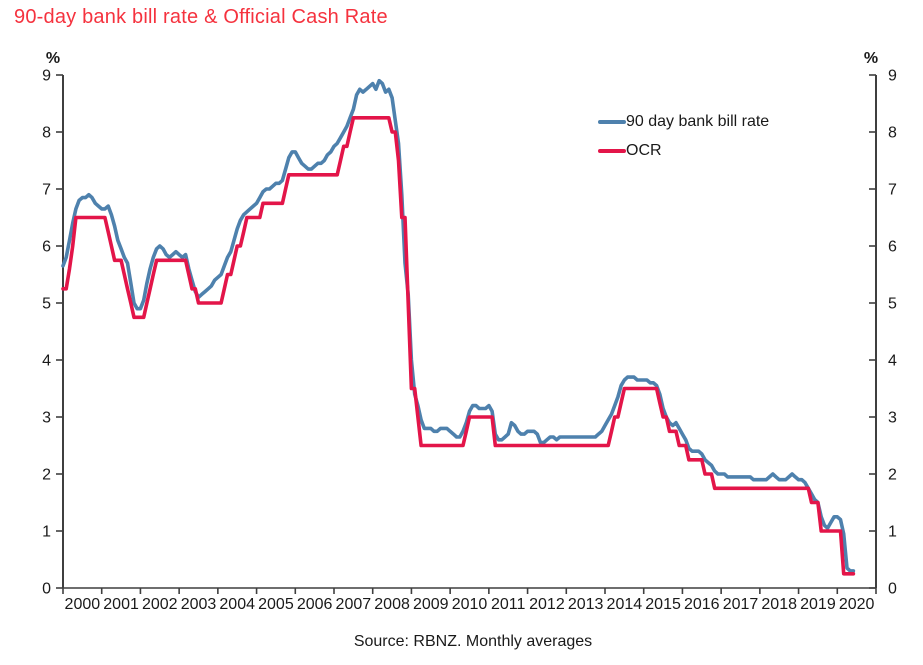 The width and height of the screenshot is (923, 665). Describe the element at coordinates (276, 604) in the screenshot. I see `x-tick-label-2005: 2005` at that location.